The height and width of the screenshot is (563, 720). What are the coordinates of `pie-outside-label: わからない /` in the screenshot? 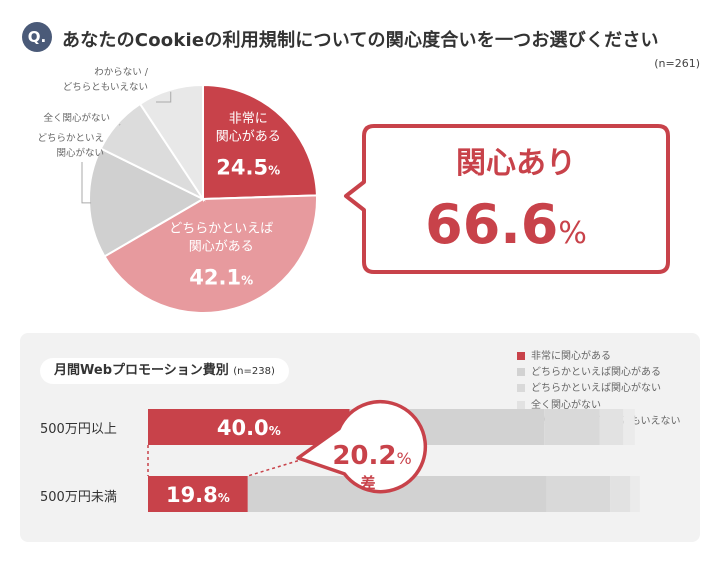 It's located at (121, 72).